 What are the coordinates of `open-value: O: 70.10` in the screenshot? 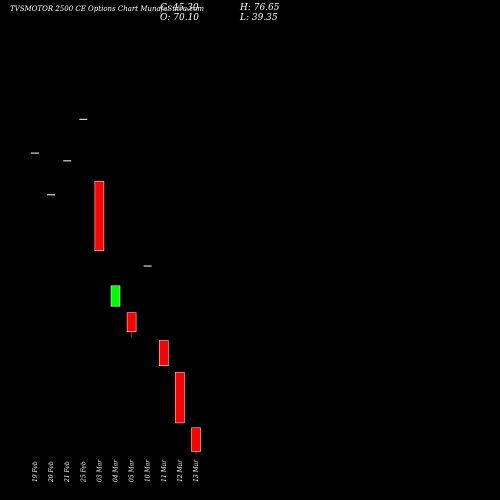 It's located at (180, 18).